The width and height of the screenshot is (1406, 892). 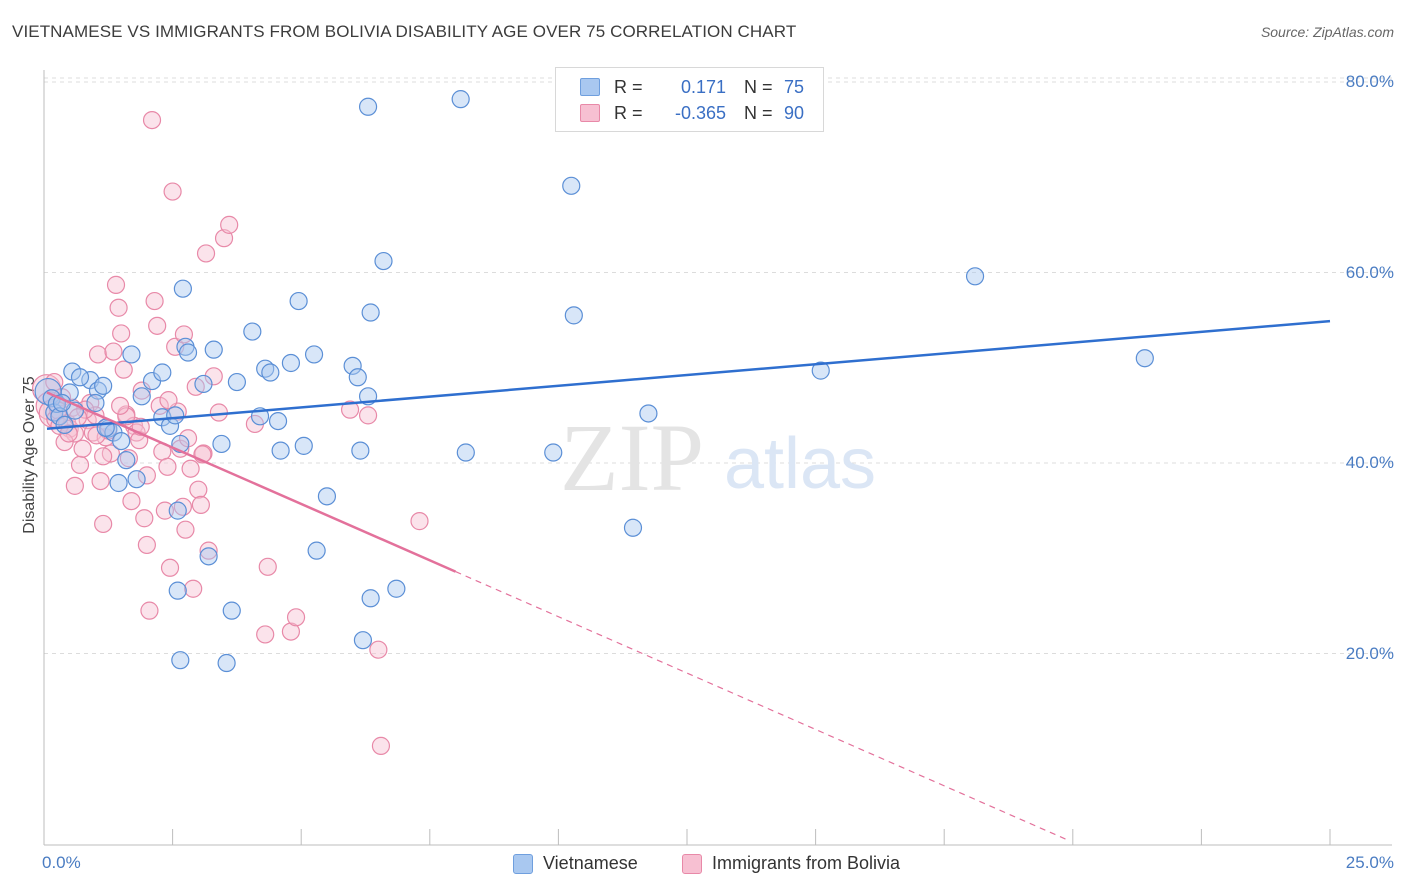 I want to click on trend-line-bolivia, so click(x=251, y=482).